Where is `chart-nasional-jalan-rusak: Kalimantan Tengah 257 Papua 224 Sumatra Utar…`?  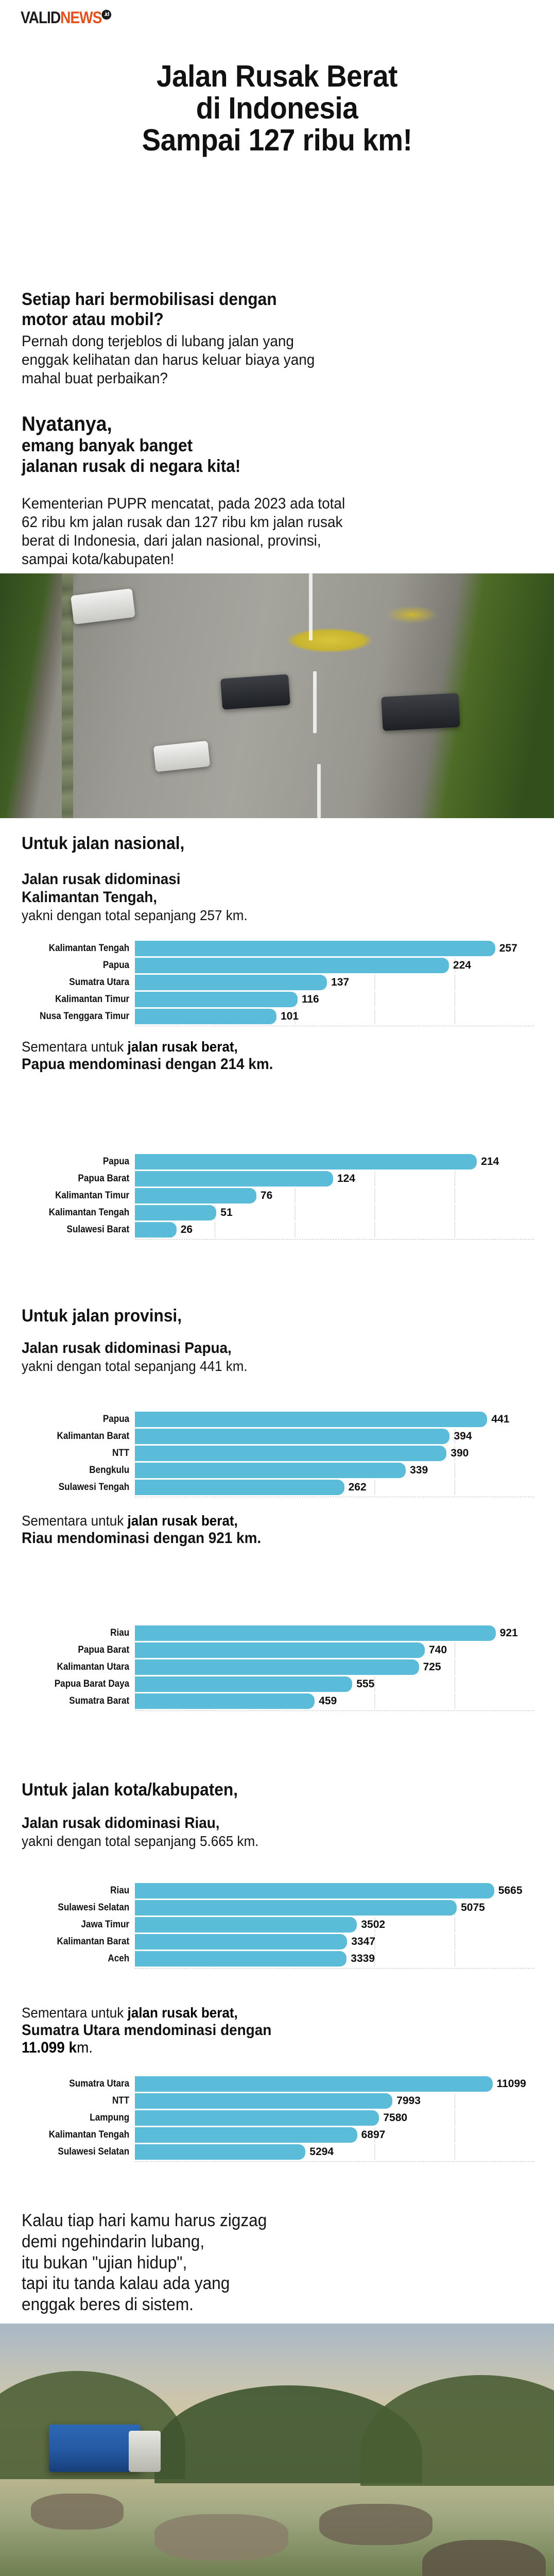
chart-nasional-jalan-rusak: Kalimantan Tengah 257 Papua 224 Sumatra Utar… is located at coordinates (278, 984).